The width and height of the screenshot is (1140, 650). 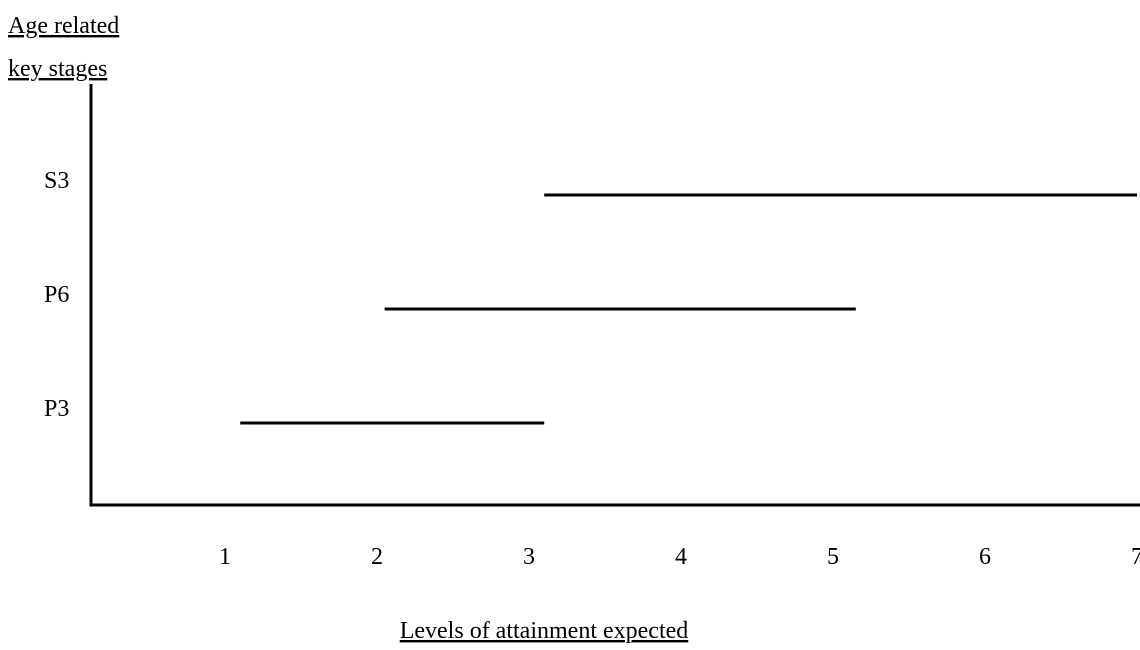 I want to click on x-tick-label-2: 2, so click(x=377, y=557).